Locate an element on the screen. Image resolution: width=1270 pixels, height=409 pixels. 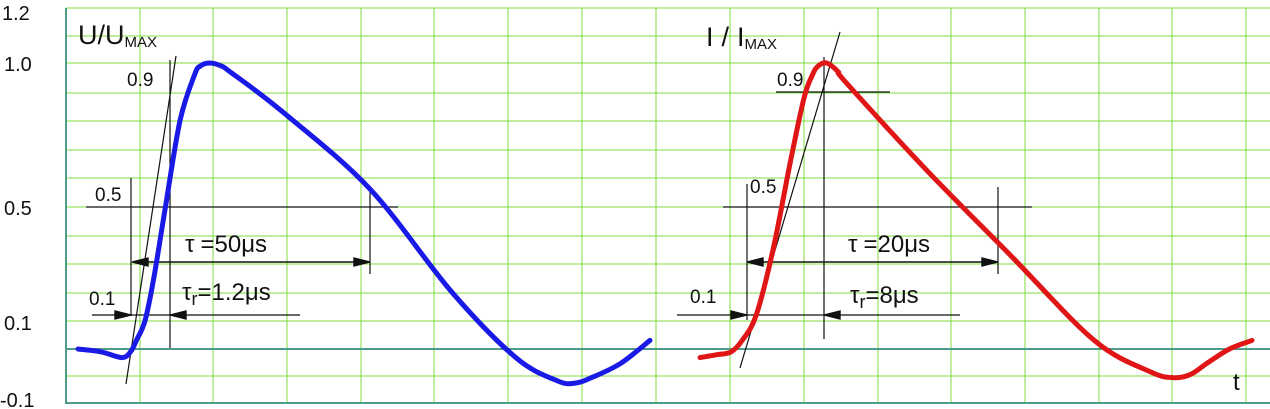
left-ylabel-main: U/U is located at coordinates (101, 35).